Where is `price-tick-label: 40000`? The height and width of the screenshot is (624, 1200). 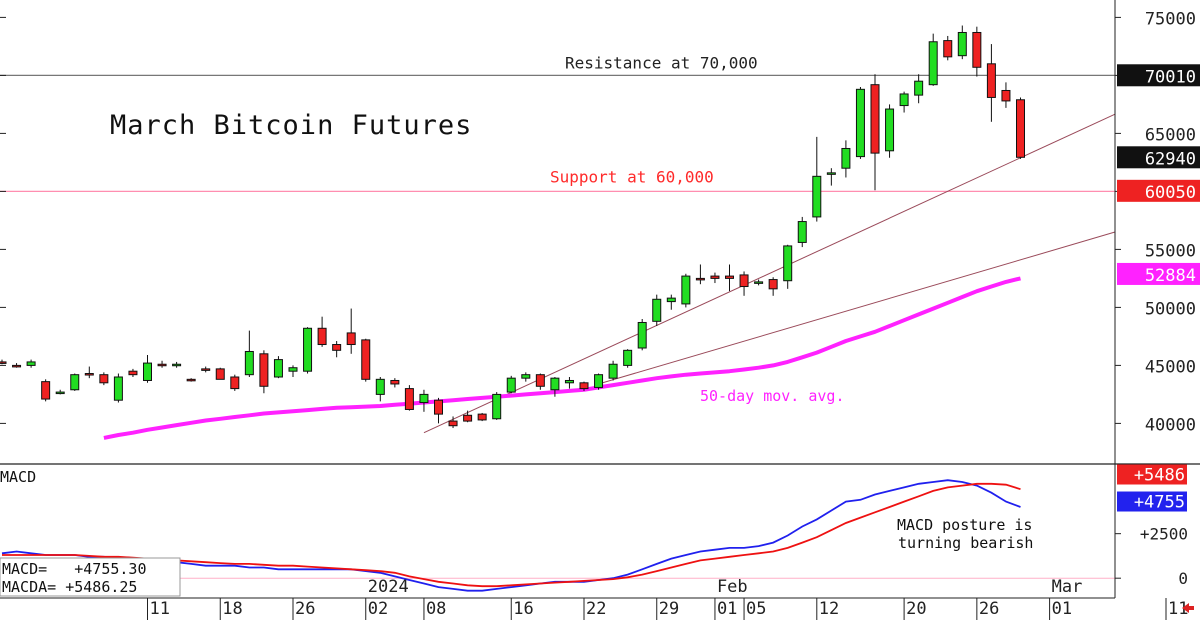 price-tick-label: 40000 is located at coordinates (1170, 425).